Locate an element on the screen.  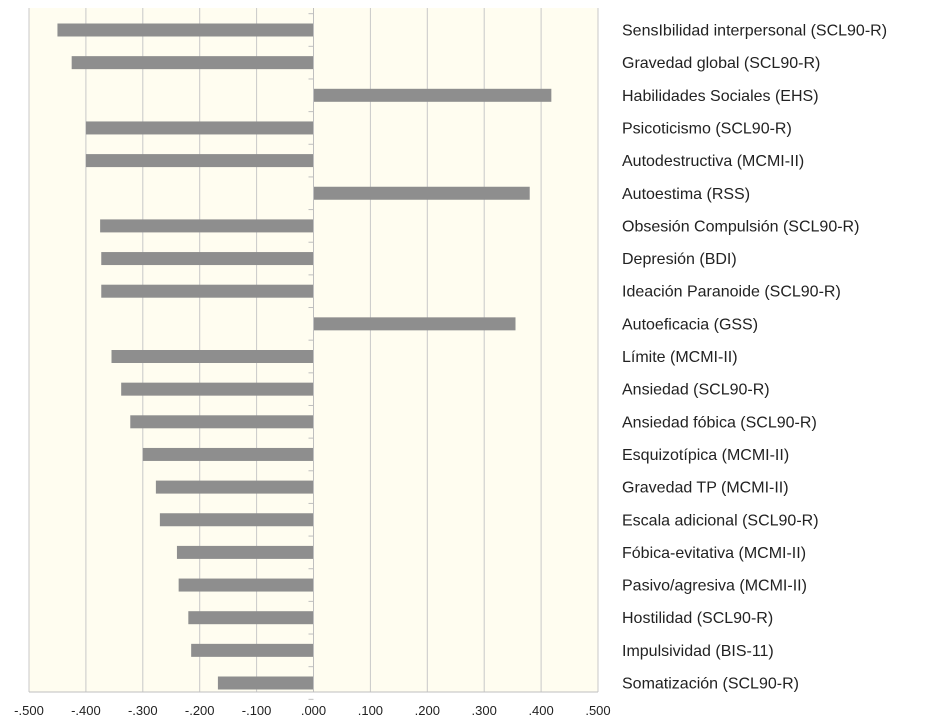
x-tick-label-10: .500 is located at coordinates (597, 710).